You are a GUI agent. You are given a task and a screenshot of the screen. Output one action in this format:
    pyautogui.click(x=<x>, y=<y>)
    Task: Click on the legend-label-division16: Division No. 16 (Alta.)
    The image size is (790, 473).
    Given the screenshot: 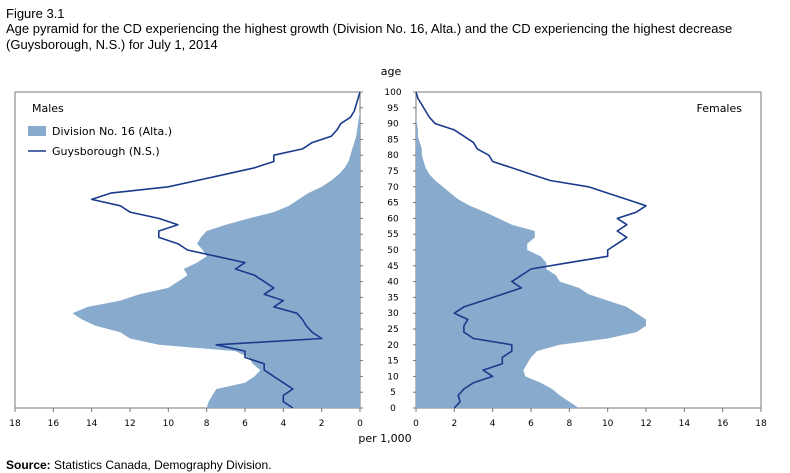 What is the action you would take?
    pyautogui.click(x=112, y=131)
    